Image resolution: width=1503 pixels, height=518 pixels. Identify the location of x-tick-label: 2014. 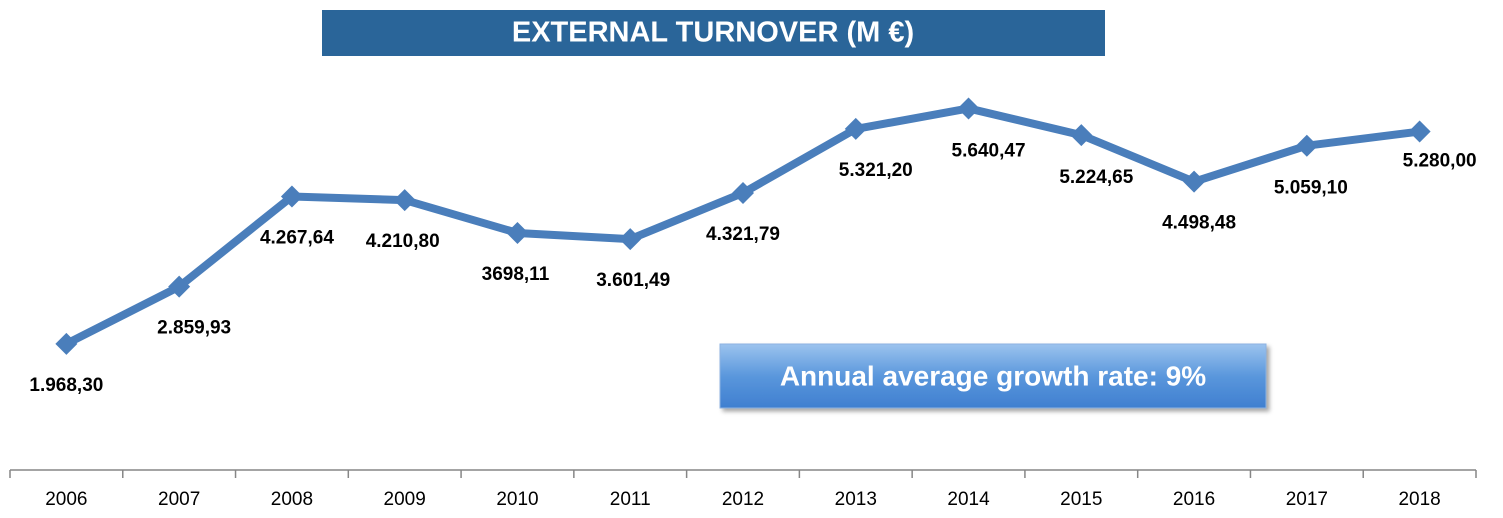
(968, 499).